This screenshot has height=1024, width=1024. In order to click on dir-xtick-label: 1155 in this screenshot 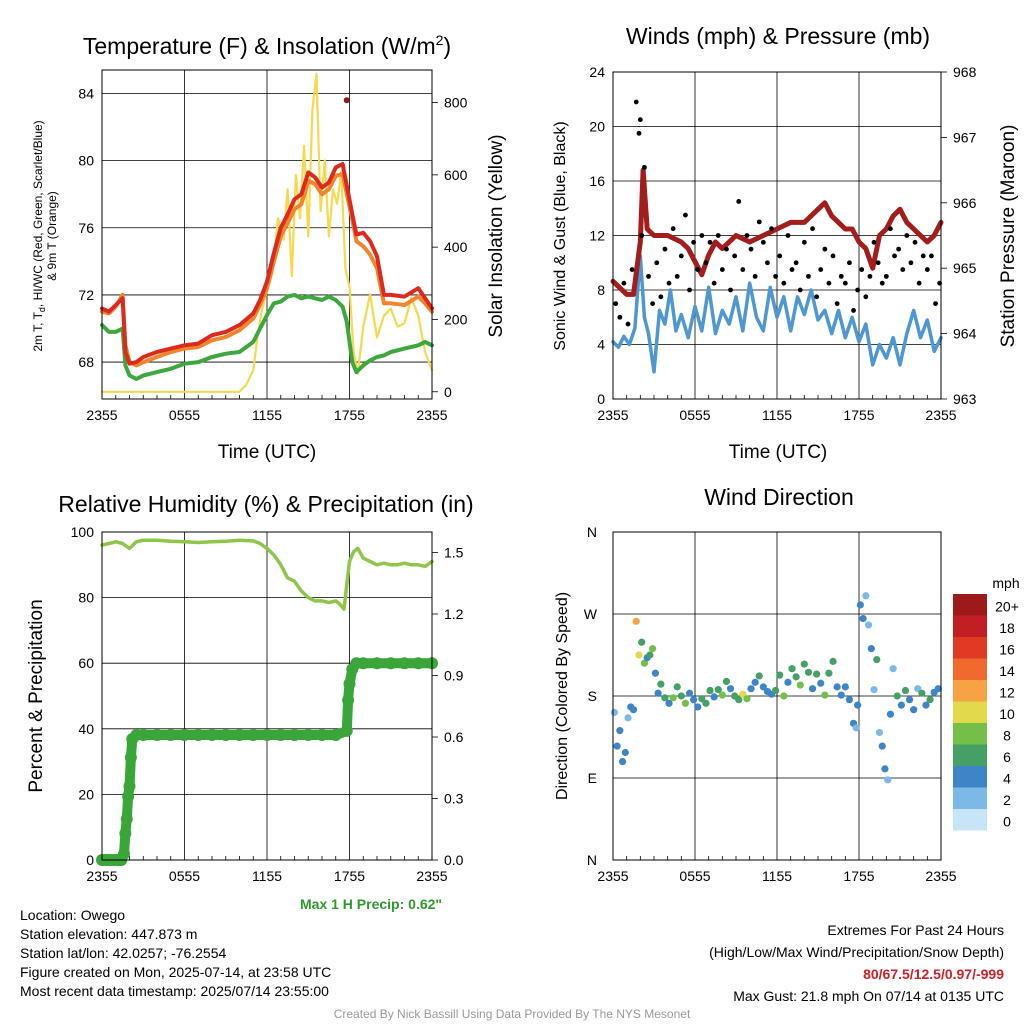, I will do `click(777, 876)`.